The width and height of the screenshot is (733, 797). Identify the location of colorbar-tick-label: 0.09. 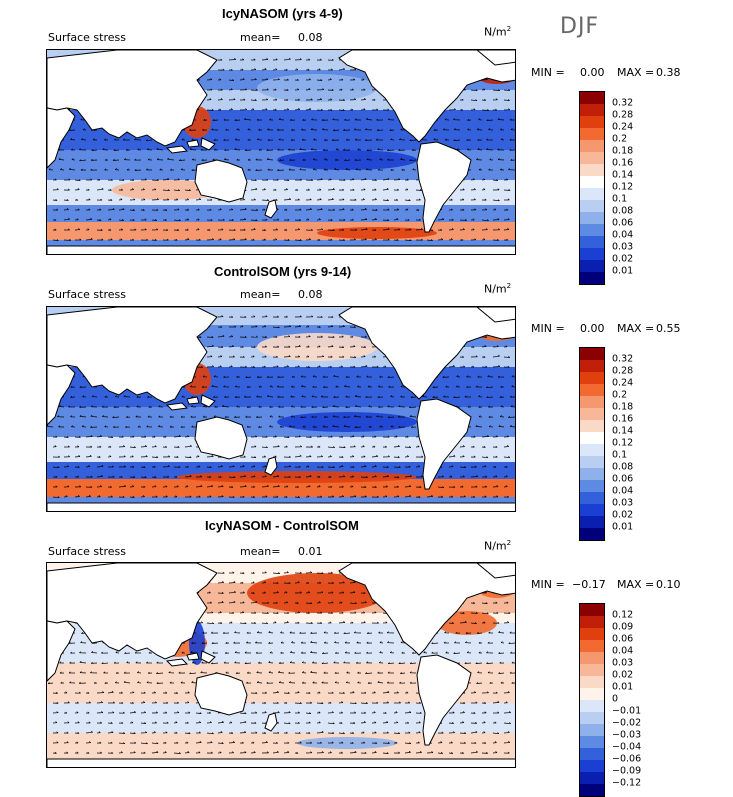
(623, 627).